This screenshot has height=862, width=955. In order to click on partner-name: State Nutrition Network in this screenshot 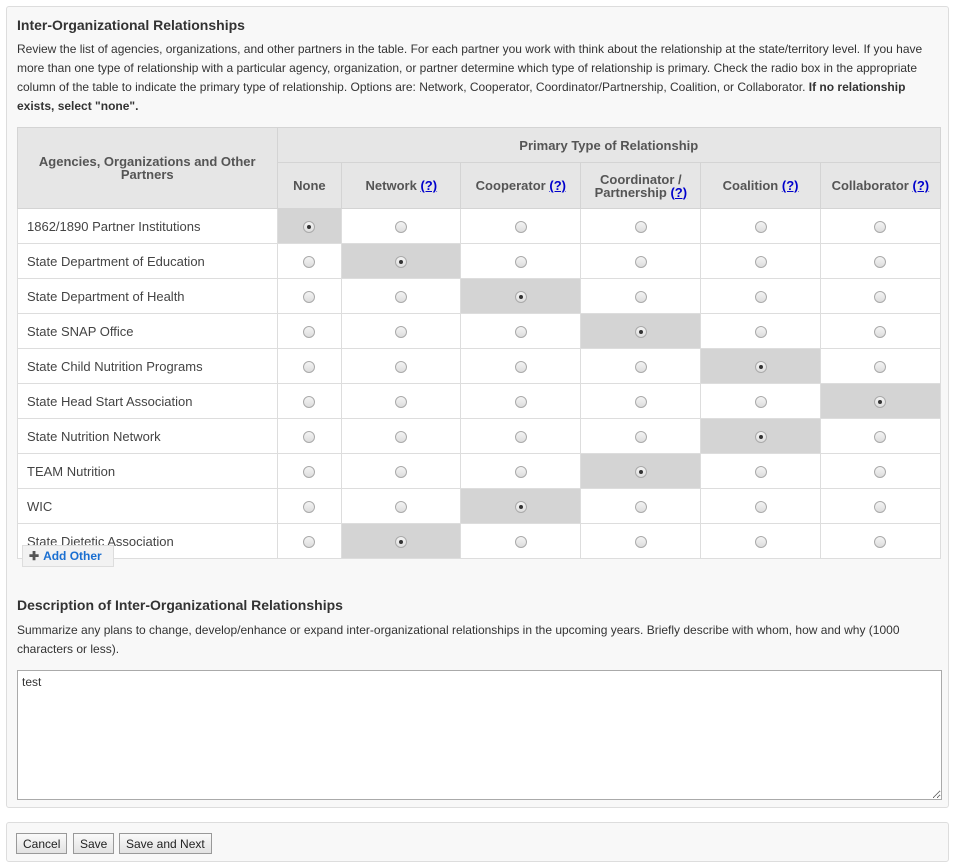, I will do `click(147, 436)`.